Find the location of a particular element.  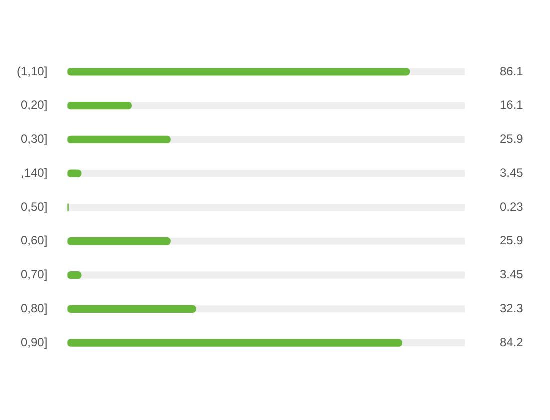

y-tick-label: 0,50] is located at coordinates (34, 207).